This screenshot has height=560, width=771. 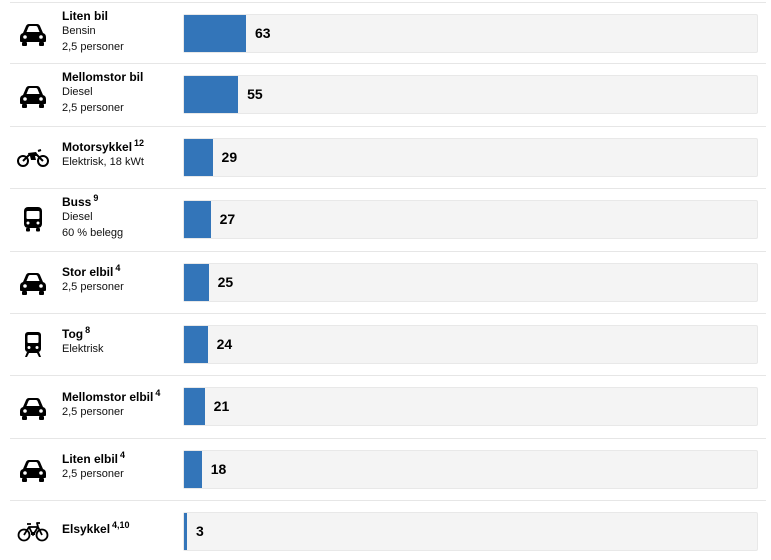 I want to click on row-label: Liten elbil 4 2,5 personer, so click(x=122, y=465).